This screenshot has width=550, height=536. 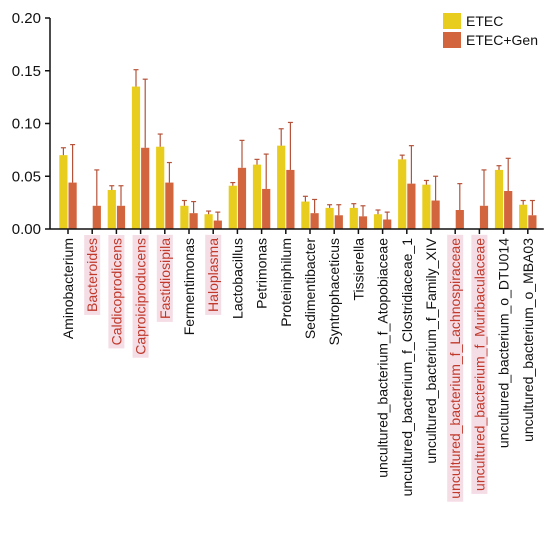 I want to click on x-category: uncultured_bacterium_f_Atopobiaceae, so click(x=383, y=358).